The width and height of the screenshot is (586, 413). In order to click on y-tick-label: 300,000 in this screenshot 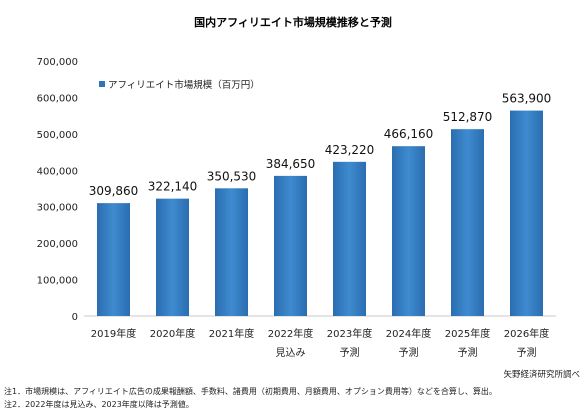, I will do `click(57, 208)`.